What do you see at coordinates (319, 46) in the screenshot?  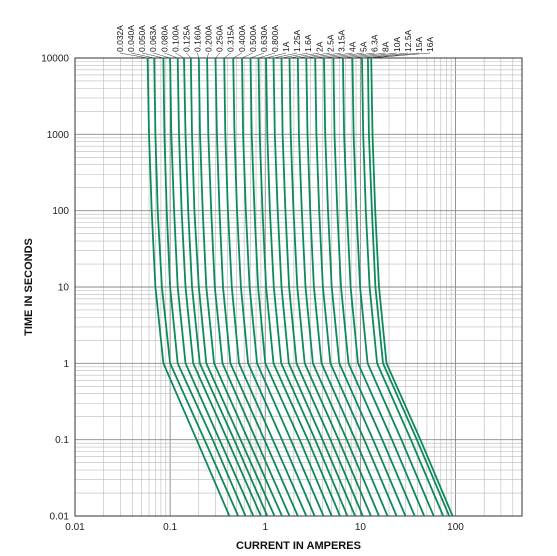 I see `curve-label: 2A` at bounding box center [319, 46].